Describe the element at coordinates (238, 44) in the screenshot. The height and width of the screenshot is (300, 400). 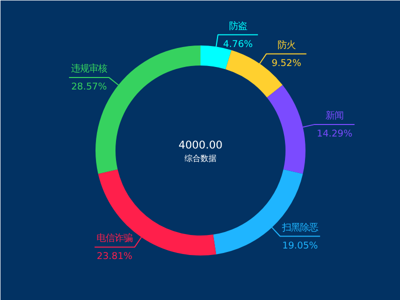
I see `data-label: 4.76%` at that location.